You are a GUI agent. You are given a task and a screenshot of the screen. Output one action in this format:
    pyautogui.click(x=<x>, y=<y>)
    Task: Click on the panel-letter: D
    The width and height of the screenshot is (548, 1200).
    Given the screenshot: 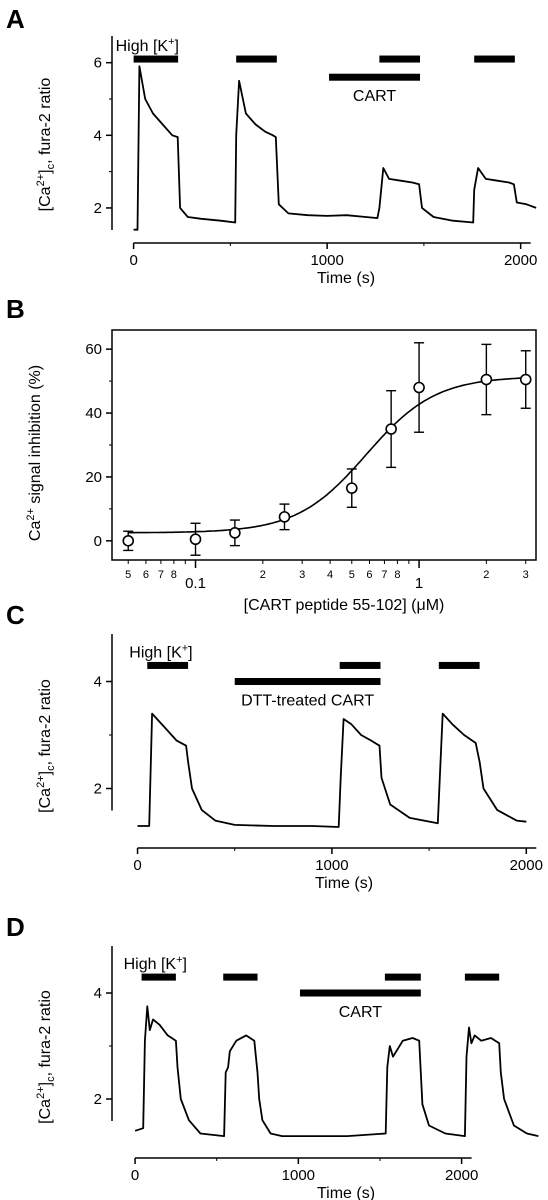 What is the action you would take?
    pyautogui.click(x=15, y=927)
    